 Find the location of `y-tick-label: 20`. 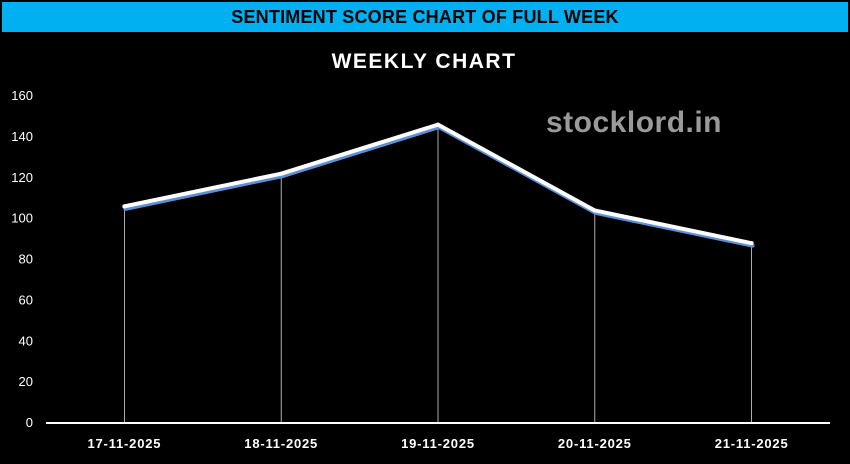

y-tick-label: 20 is located at coordinates (26, 381).